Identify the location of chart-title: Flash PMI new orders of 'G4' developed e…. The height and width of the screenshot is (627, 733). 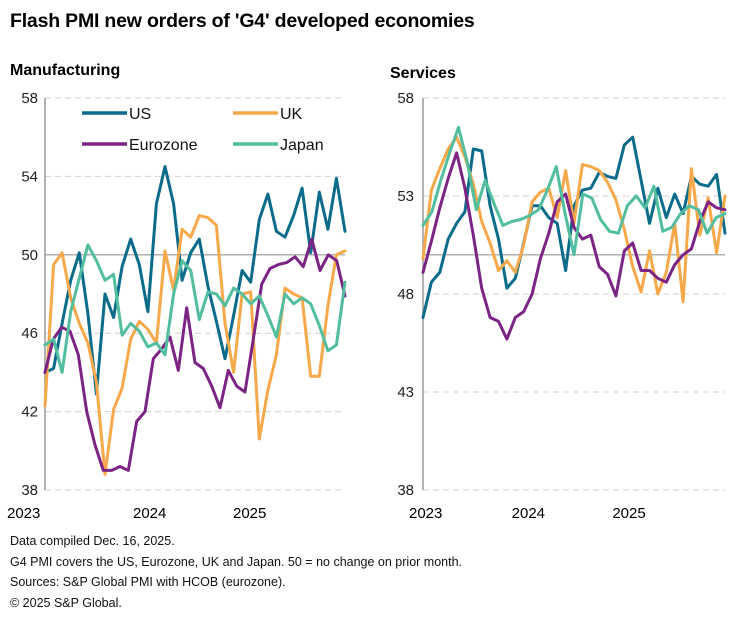
(242, 21).